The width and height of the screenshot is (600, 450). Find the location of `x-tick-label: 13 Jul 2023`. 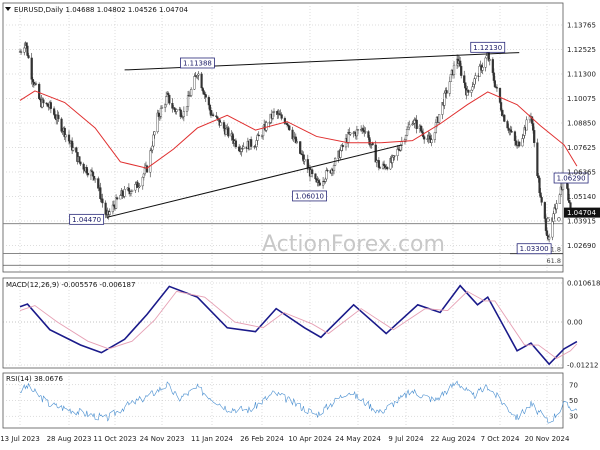

x-tick-label: 13 Jul 2023 is located at coordinates (20, 439).